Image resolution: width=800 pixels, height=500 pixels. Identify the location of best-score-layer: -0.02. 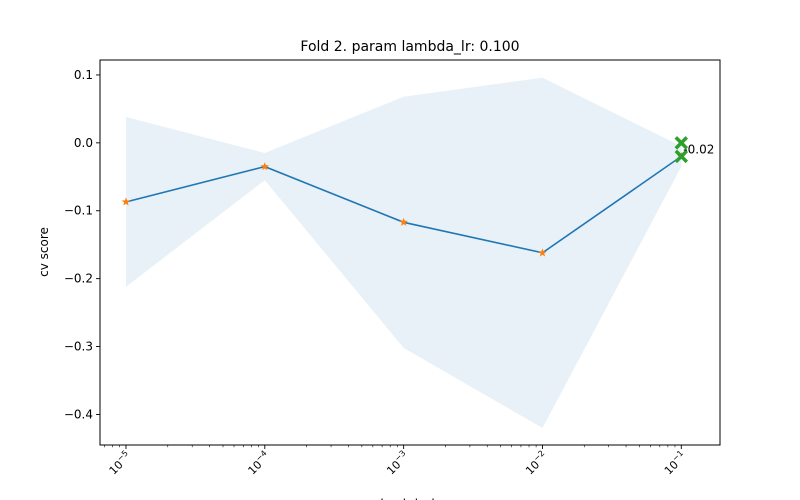
(694, 150).